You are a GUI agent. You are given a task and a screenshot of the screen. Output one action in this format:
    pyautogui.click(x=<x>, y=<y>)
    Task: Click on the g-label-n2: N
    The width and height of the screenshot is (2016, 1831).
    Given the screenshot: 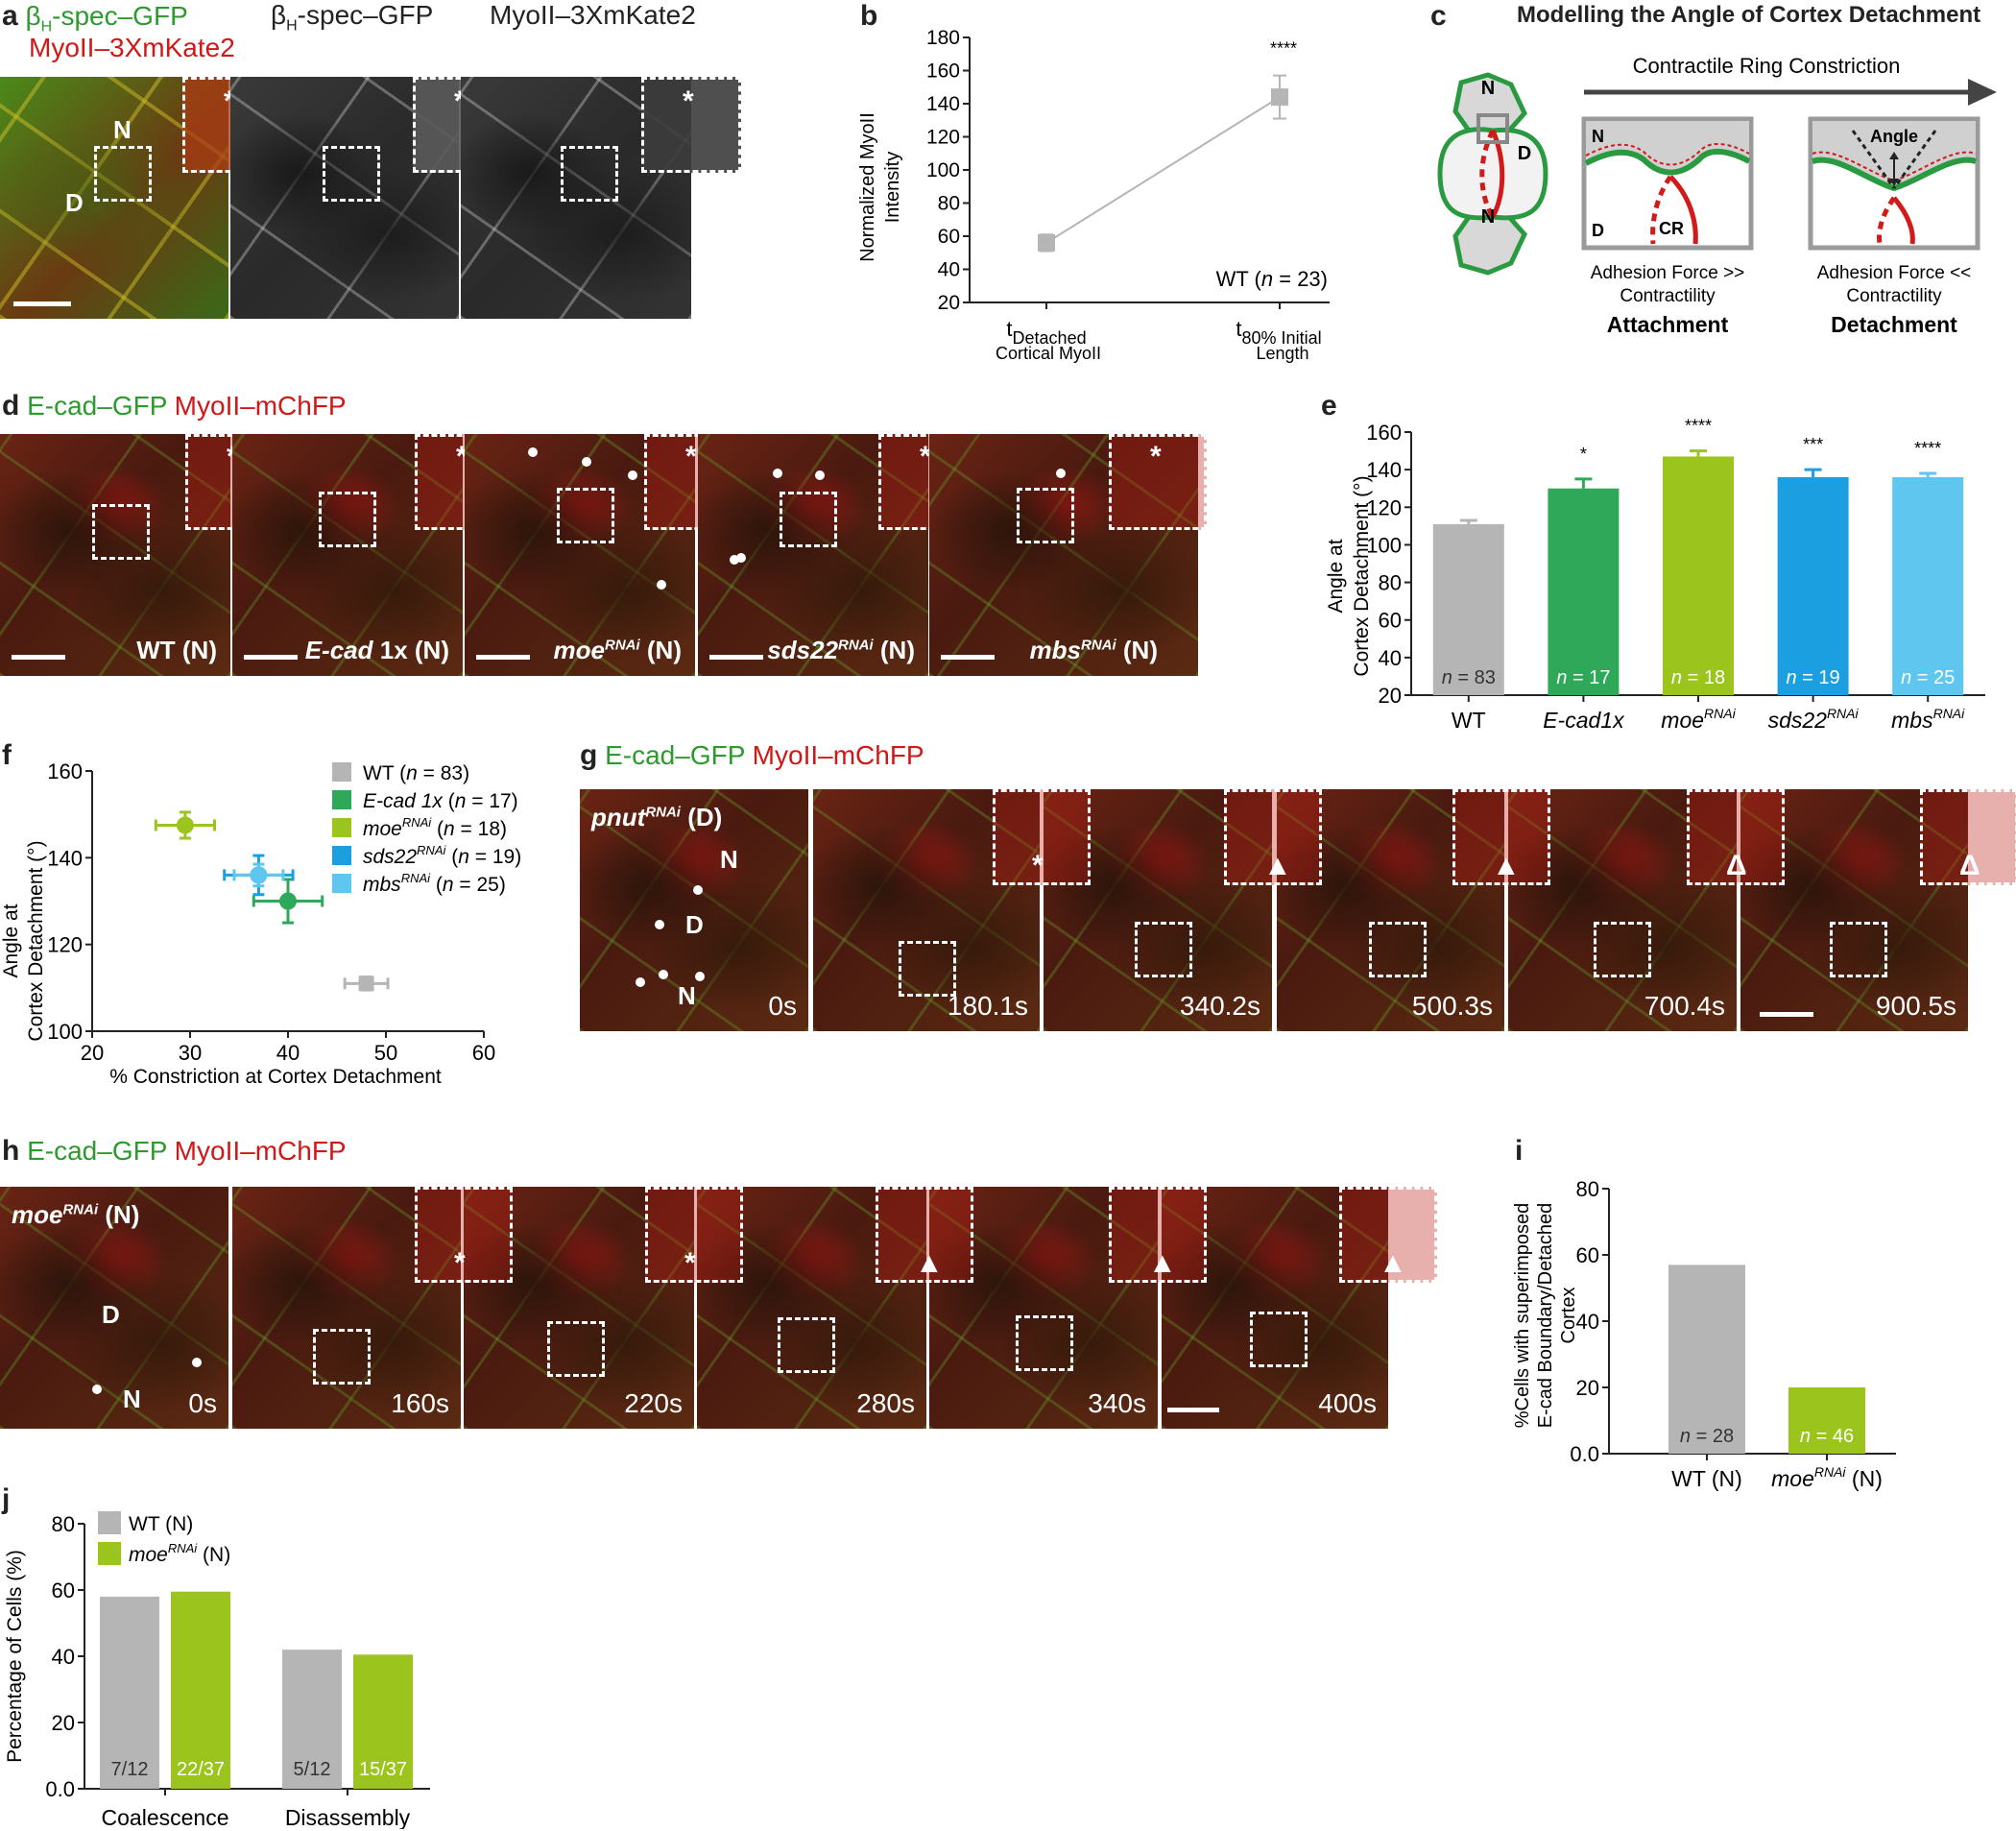 What is the action you would take?
    pyautogui.click(x=687, y=995)
    